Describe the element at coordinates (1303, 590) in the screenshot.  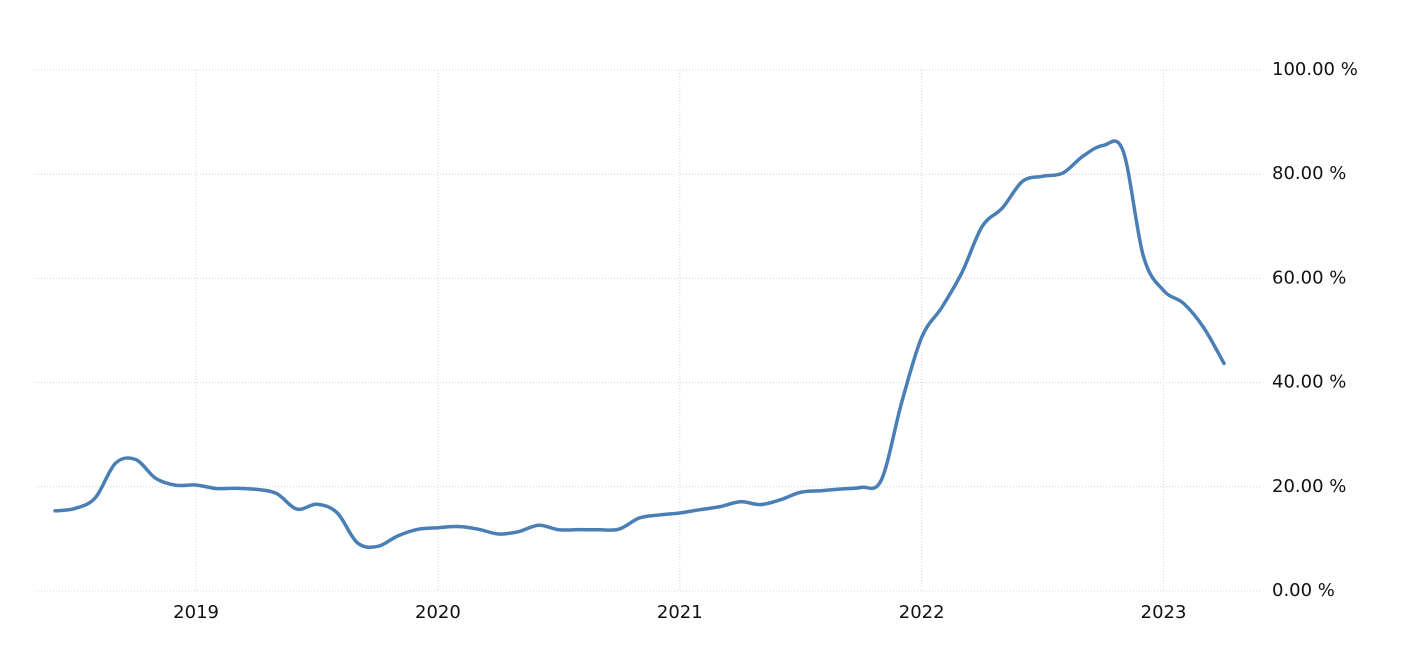
I see `y-tick-label: 0.00 %` at that location.